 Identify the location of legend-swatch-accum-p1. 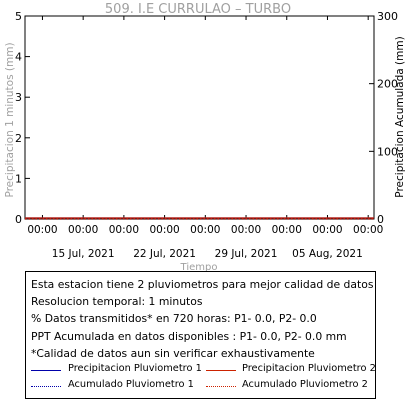
(46, 386).